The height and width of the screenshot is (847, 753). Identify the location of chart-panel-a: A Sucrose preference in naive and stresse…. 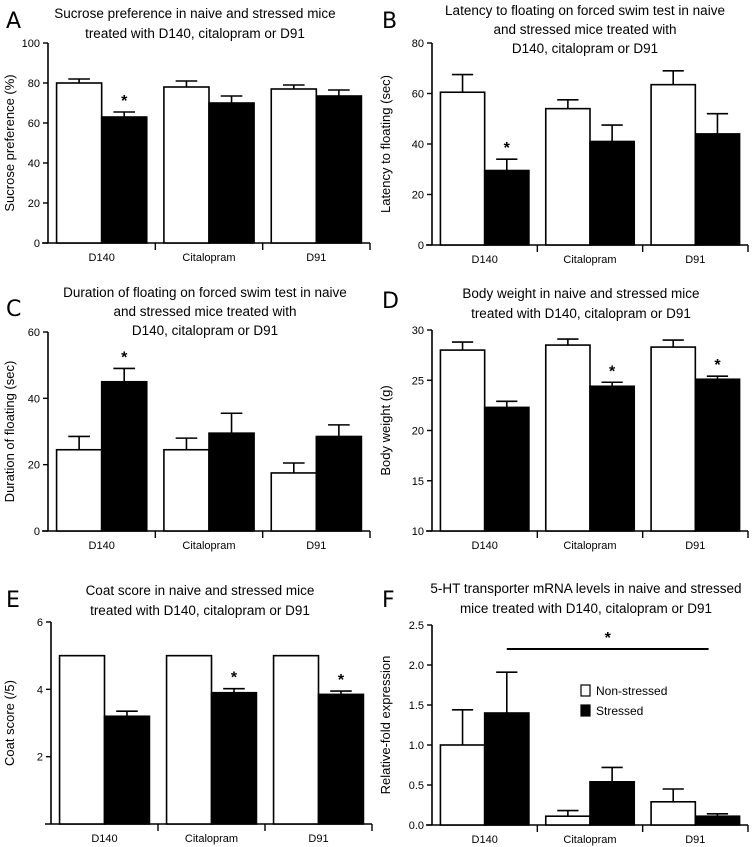
(186, 135).